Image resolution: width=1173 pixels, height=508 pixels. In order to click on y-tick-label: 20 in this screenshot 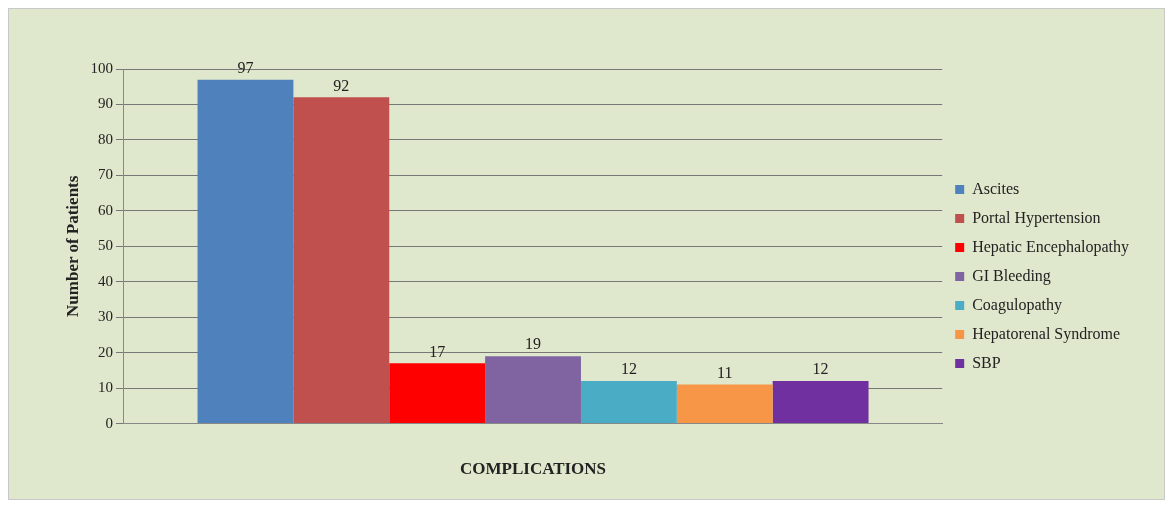, I will do `click(105, 351)`.